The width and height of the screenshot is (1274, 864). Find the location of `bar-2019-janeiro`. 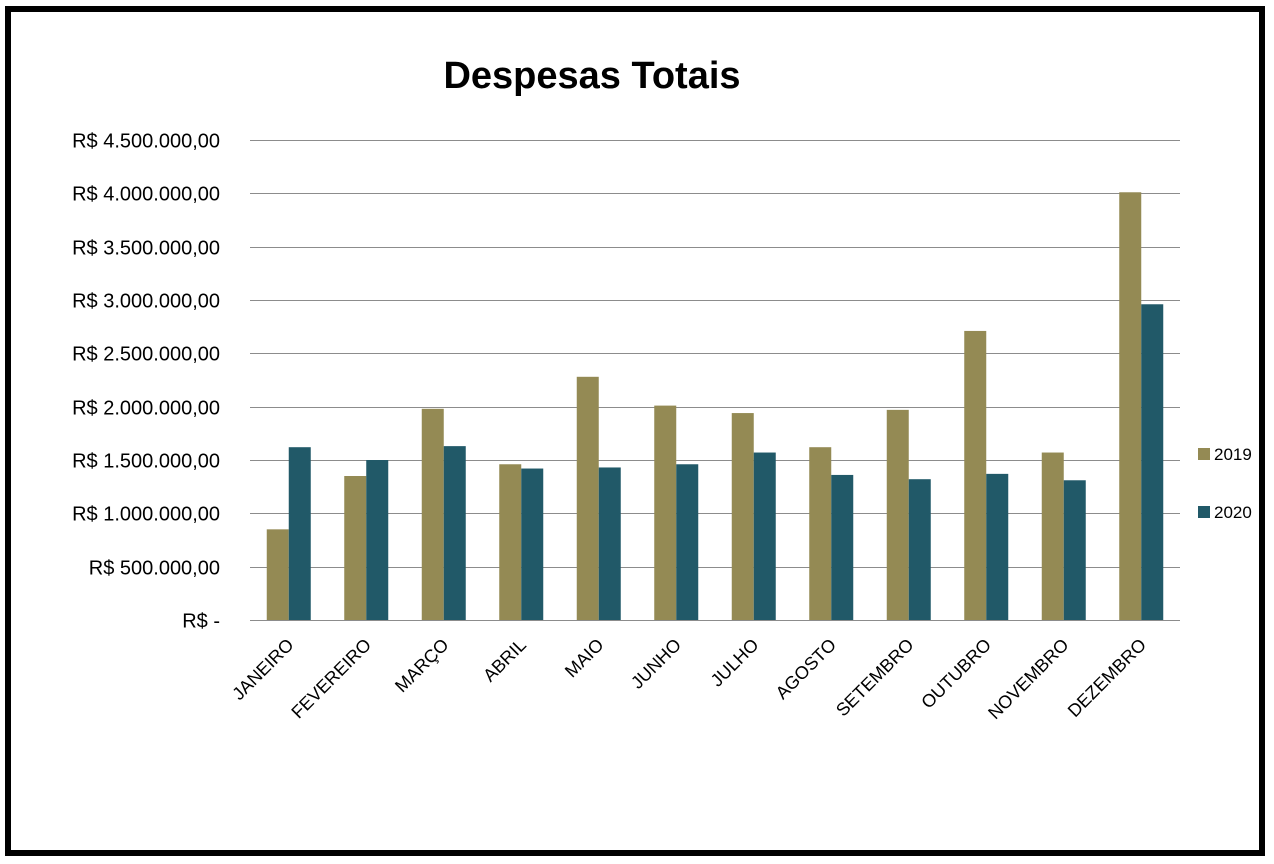

bar-2019-janeiro is located at coordinates (277, 574).